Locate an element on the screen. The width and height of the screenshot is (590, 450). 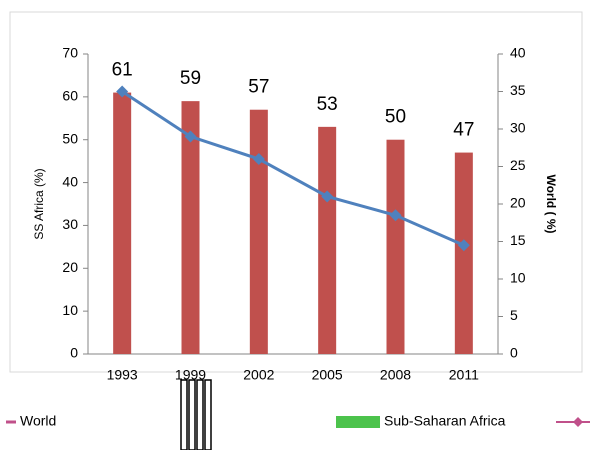
y2-tick-label: 5 is located at coordinates (514, 315).